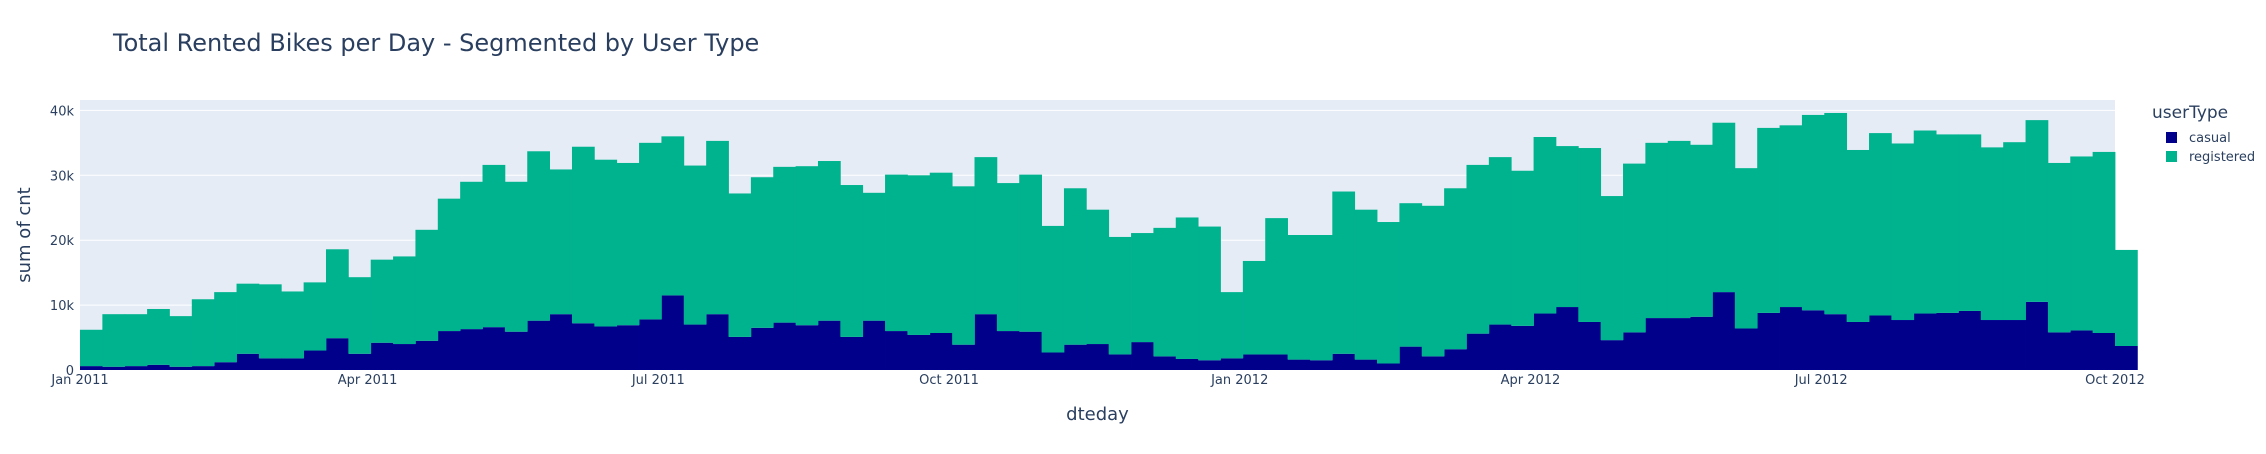 The width and height of the screenshot is (2266, 454). I want to click on legend-item-casual: casual, so click(2198, 138).